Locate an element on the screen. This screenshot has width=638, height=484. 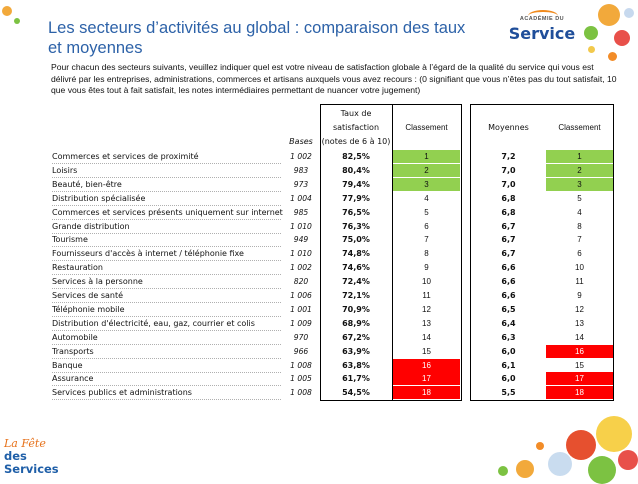
satisfaction-rate: 74,8% is located at coordinates (356, 254).